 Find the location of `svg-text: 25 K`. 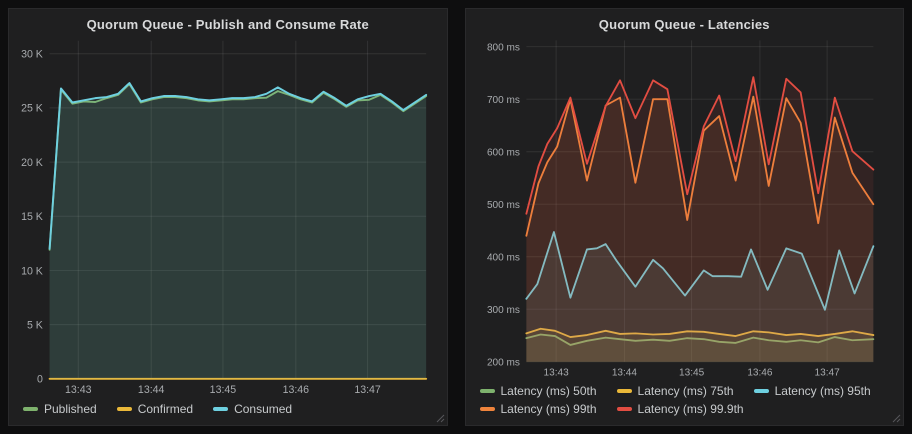

svg-text: 25 K is located at coordinates (32, 109).